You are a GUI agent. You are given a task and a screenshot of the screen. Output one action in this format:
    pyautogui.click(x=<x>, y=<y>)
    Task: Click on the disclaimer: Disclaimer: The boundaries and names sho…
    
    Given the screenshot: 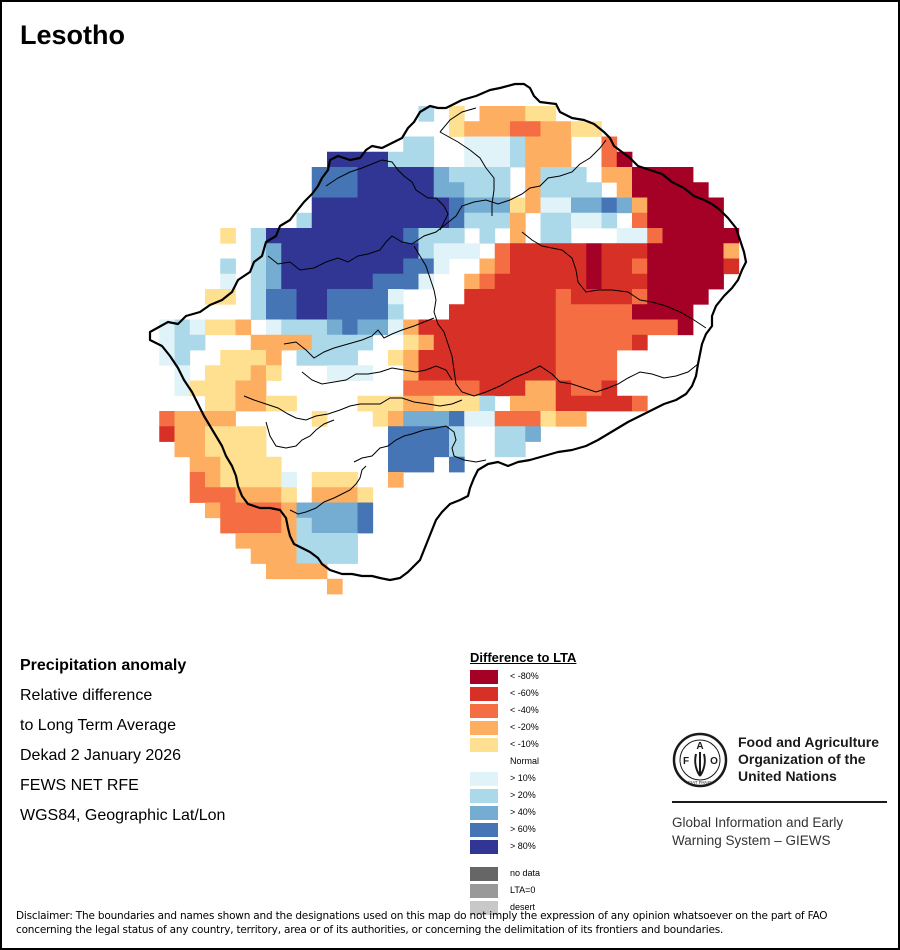 What is the action you would take?
    pyautogui.click(x=422, y=923)
    